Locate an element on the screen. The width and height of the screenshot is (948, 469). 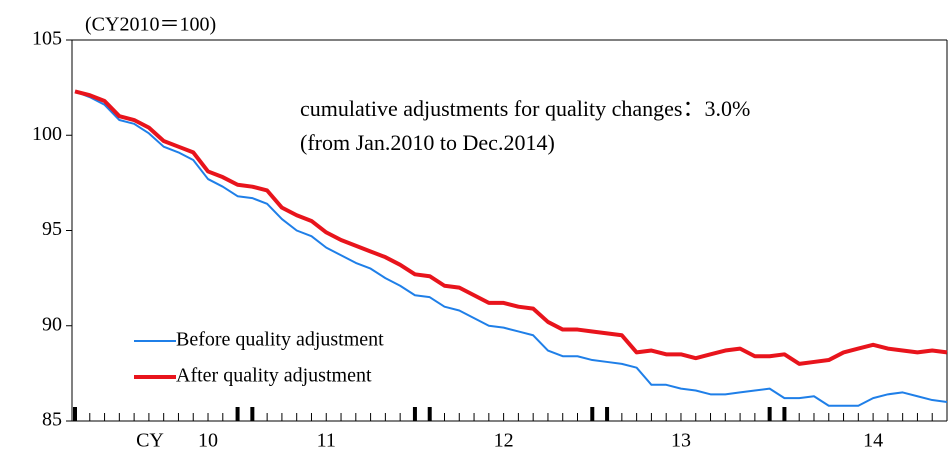
annotation: (from Jan.2010 to Dec.2014) is located at coordinates (427, 142).